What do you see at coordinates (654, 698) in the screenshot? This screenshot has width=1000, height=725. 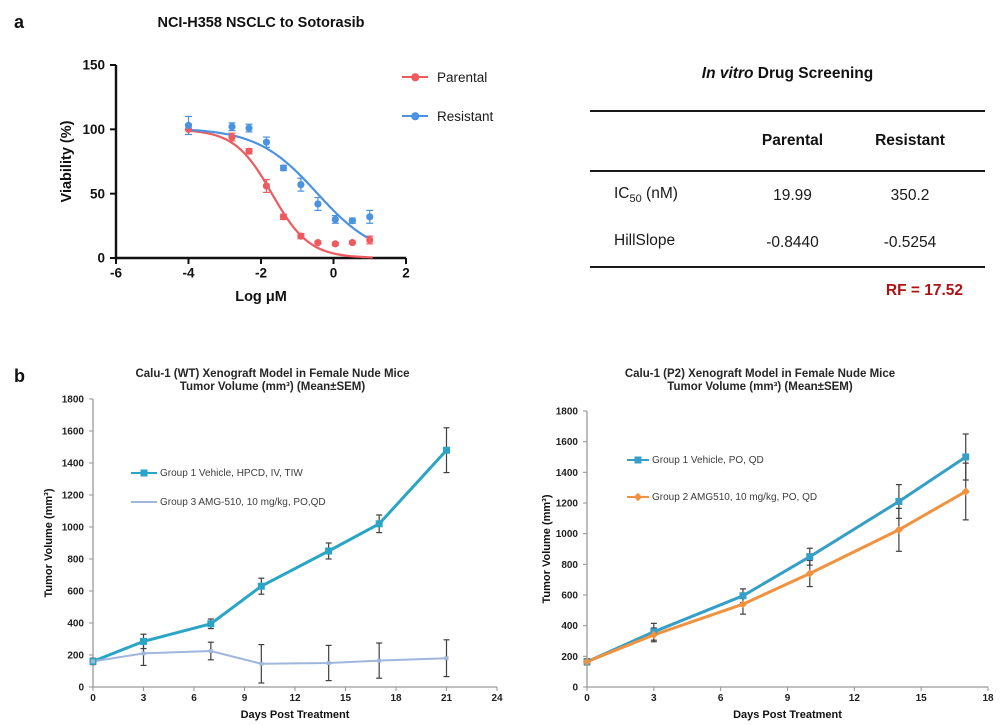 I see `x-tick-label: 3` at bounding box center [654, 698].